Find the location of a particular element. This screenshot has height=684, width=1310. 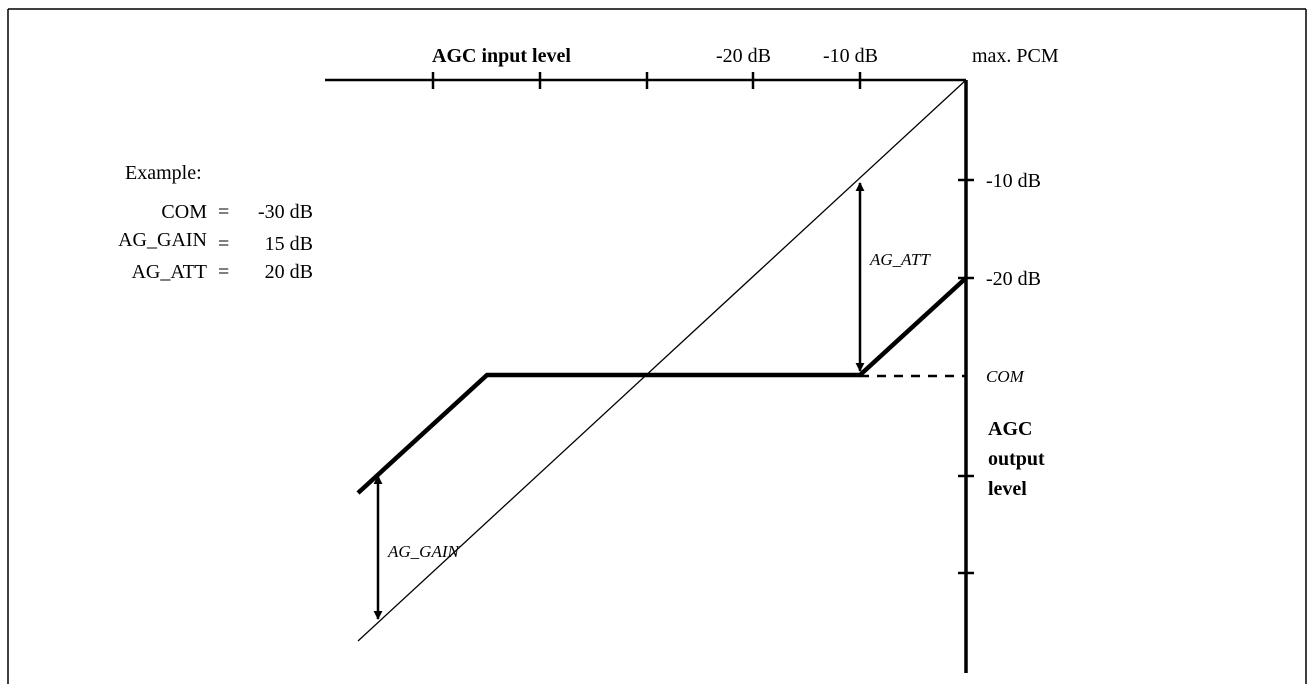

example-name-ag-att: AG_ATT is located at coordinates (169, 272).